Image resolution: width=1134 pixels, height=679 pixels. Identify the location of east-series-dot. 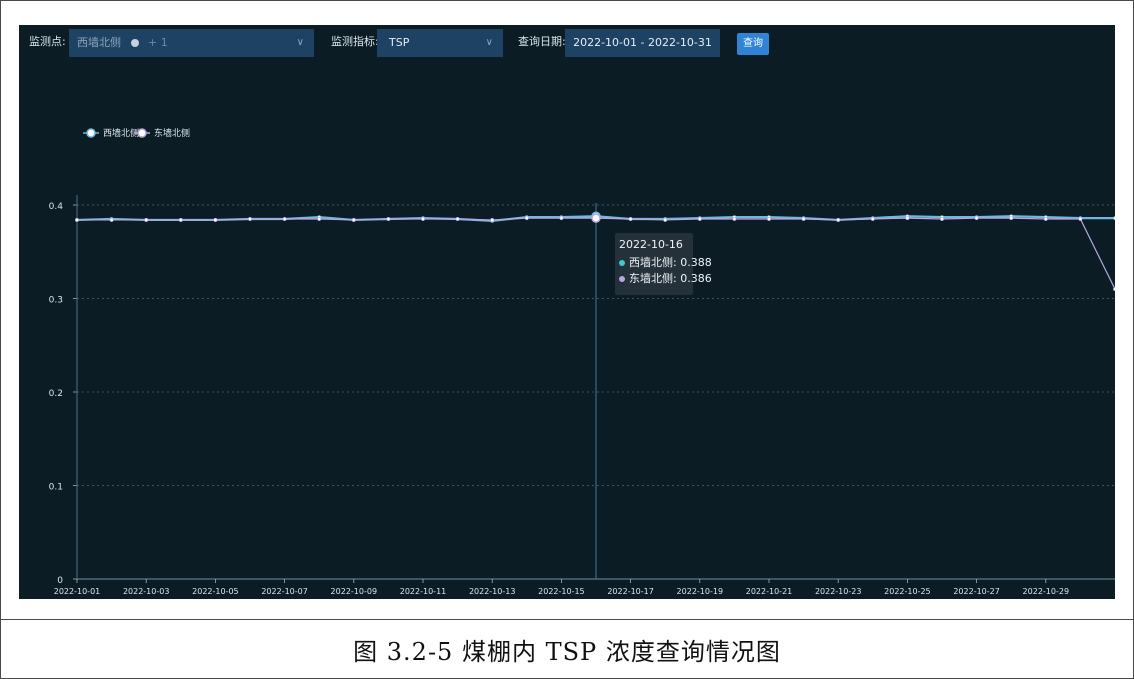
(622, 279).